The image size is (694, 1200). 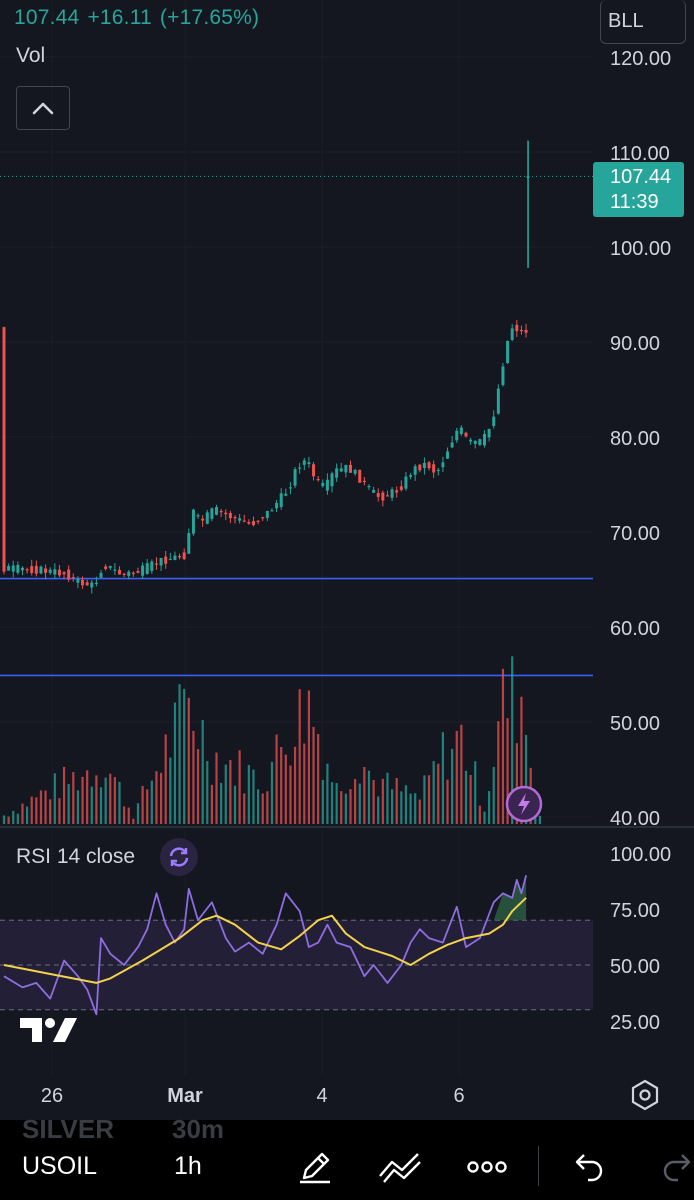 What do you see at coordinates (253, 1096) in the screenshot?
I see `time-axis: 26 Mar 4 6` at bounding box center [253, 1096].